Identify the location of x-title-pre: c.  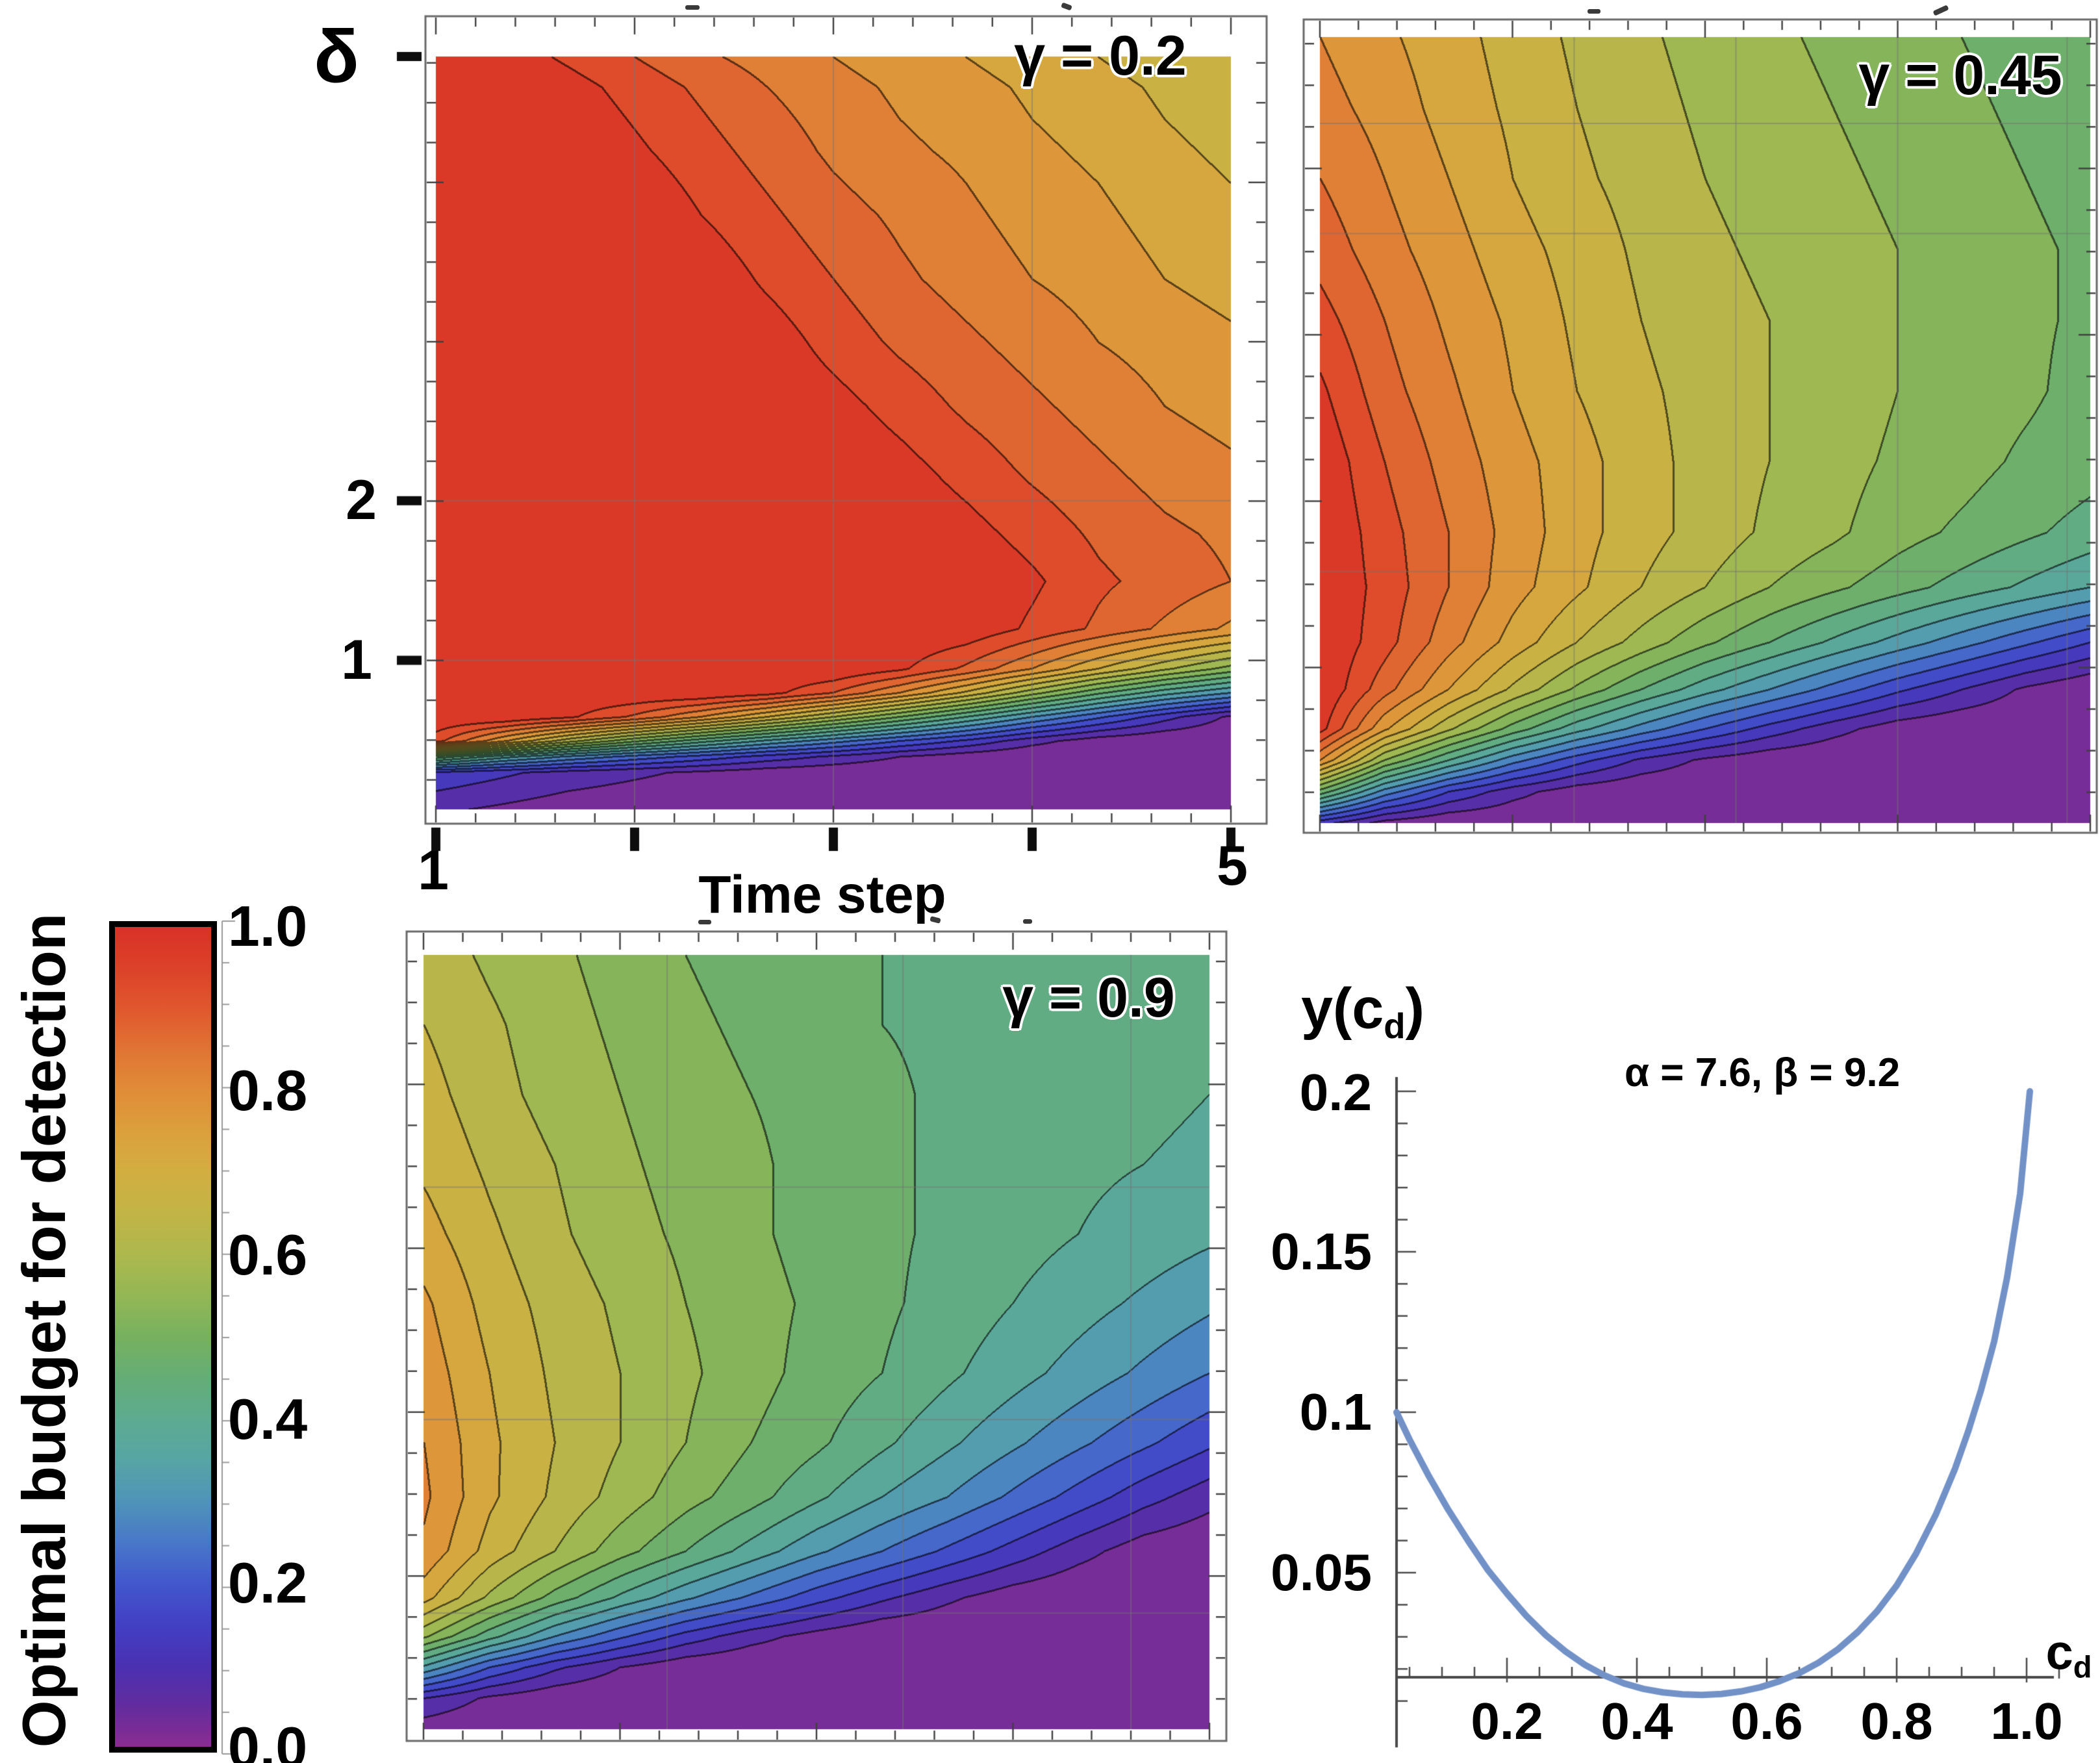
(2059, 1653).